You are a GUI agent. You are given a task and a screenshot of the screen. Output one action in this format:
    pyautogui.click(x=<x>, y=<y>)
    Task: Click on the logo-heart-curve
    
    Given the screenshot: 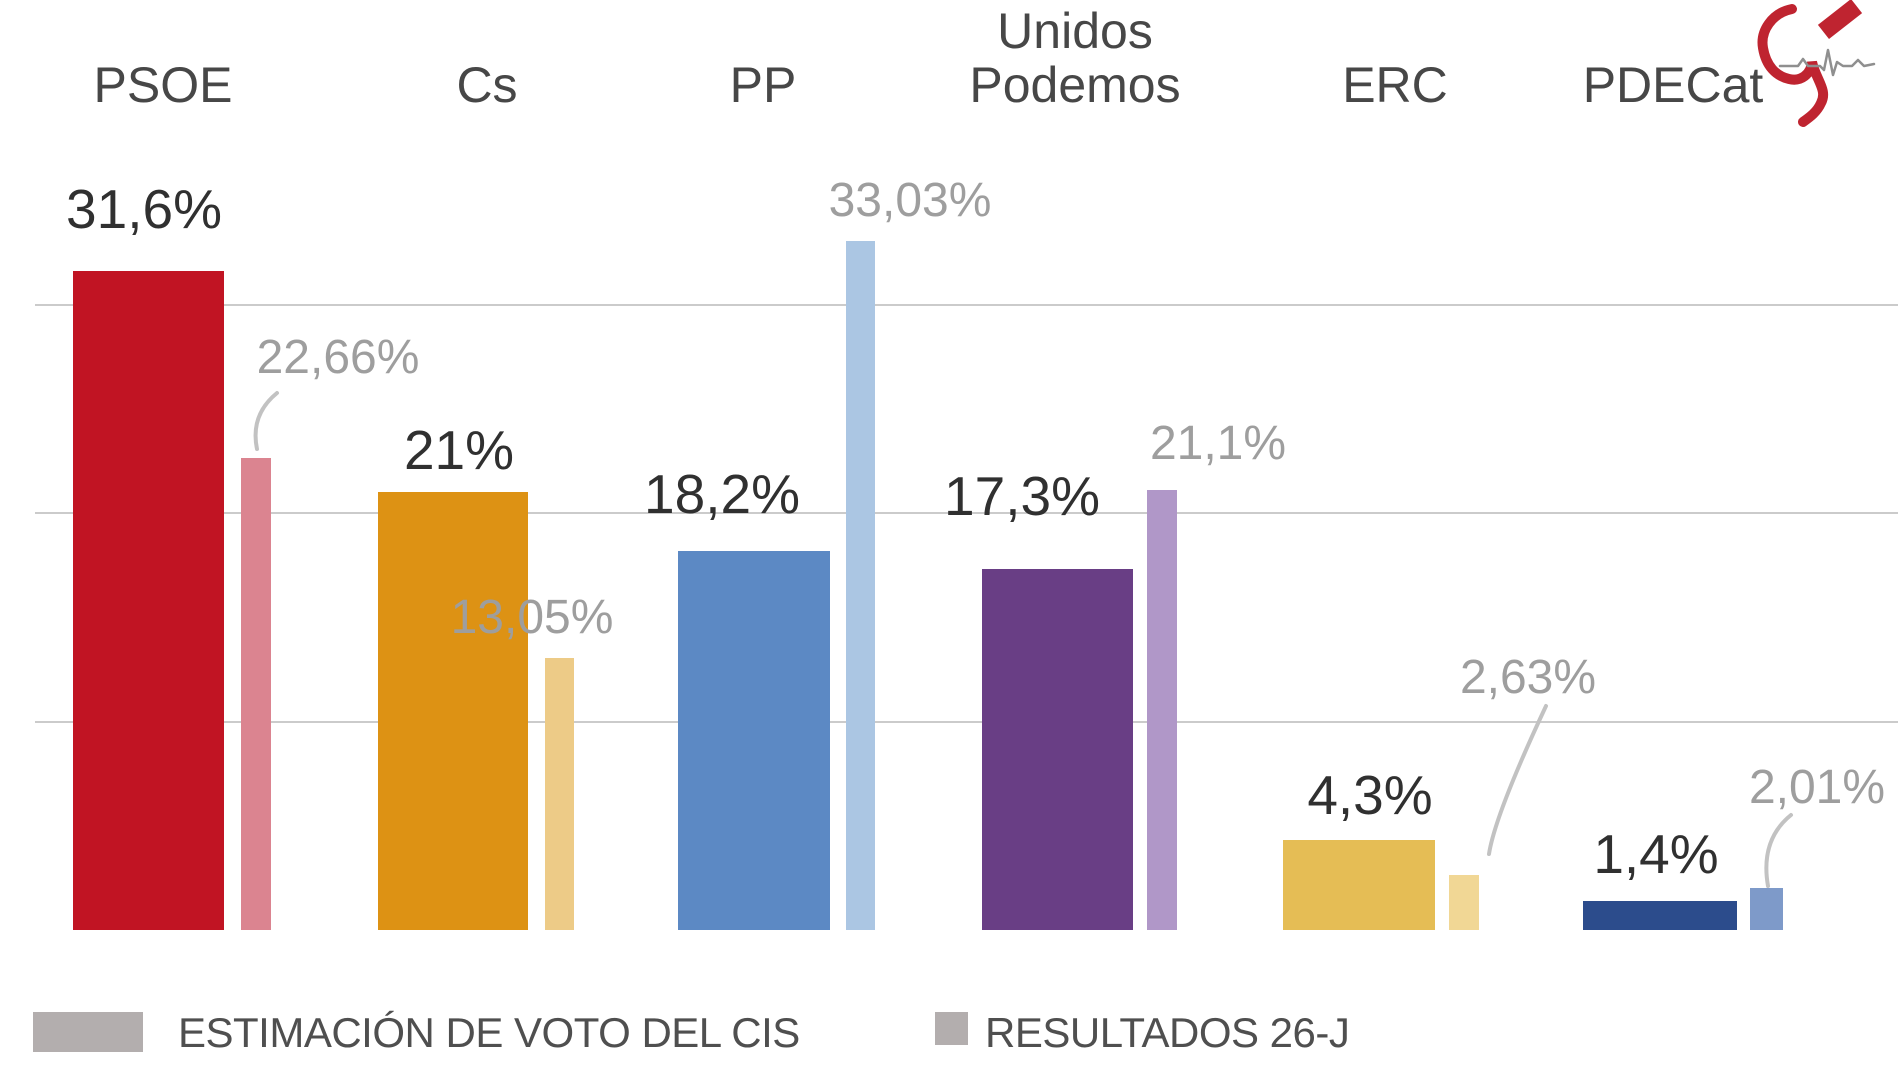 What is the action you would take?
    pyautogui.click(x=1793, y=65)
    